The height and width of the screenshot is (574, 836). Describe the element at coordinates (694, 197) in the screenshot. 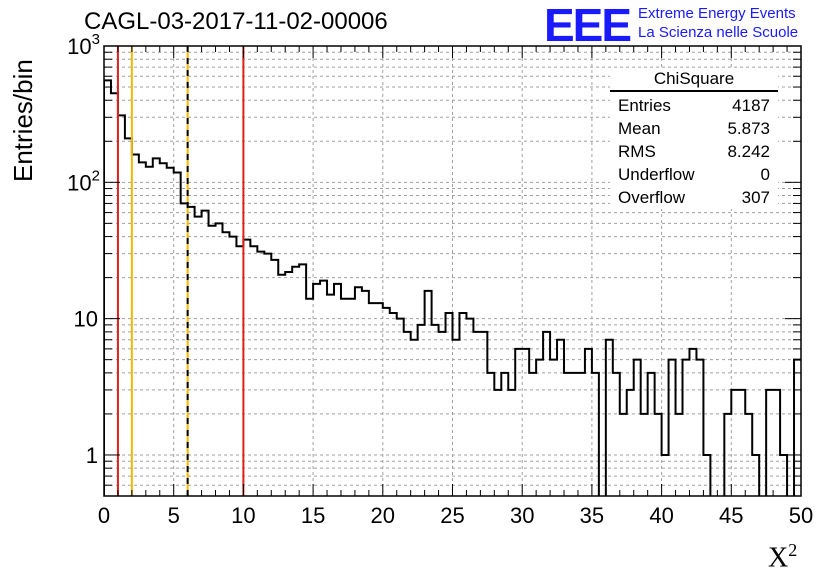

I see `stats-row-overflow: Overflow 307` at that location.